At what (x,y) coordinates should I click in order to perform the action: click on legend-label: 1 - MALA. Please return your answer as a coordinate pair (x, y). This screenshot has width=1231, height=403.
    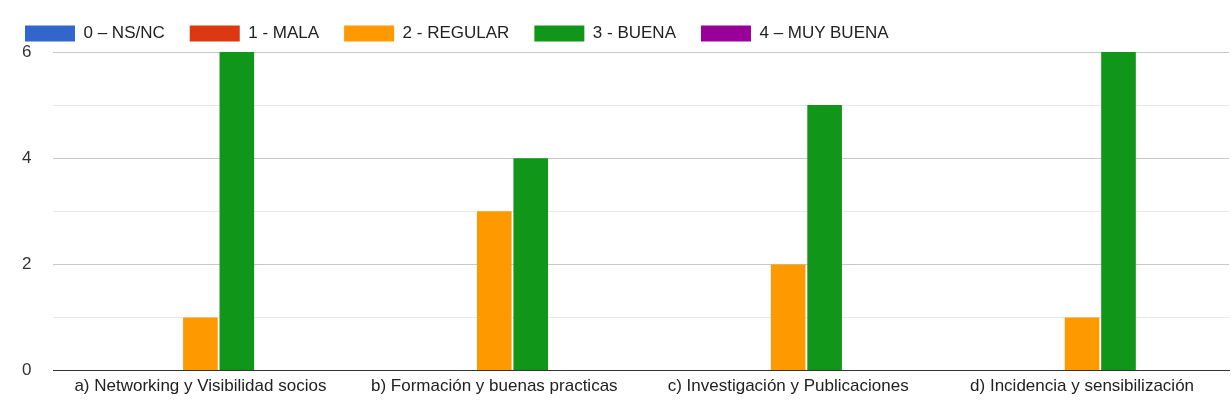
    Looking at the image, I should click on (284, 33).